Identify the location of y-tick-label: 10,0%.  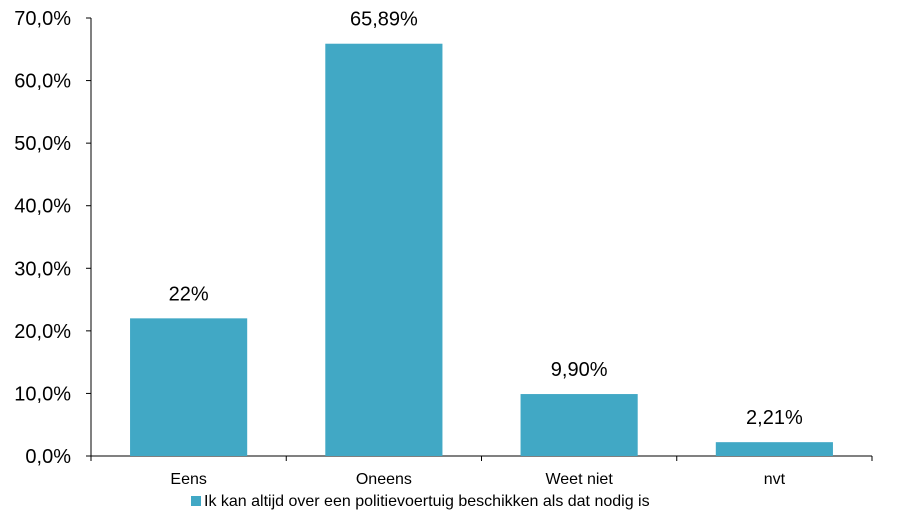
(42, 394).